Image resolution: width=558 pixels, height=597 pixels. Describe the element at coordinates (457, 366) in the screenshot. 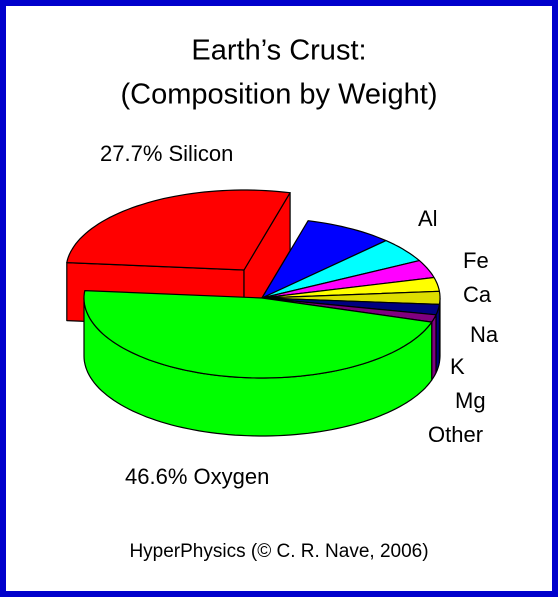

I see `slice-label: K` at that location.